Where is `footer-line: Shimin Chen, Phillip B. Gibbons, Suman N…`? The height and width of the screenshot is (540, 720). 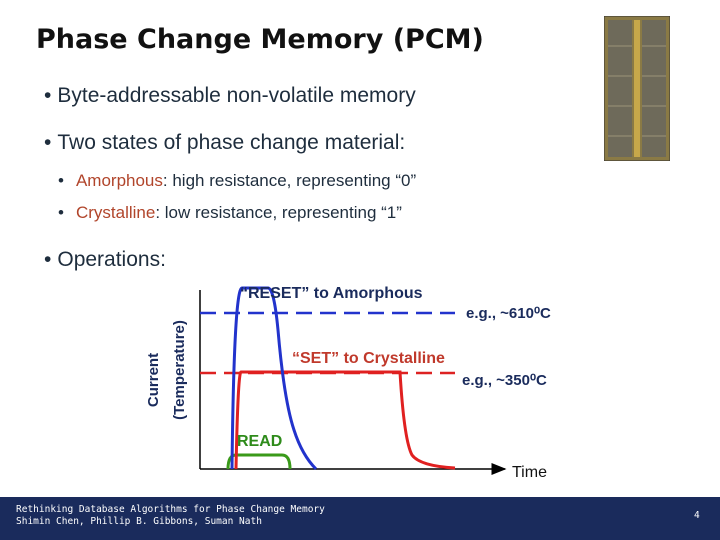
footer-line: Shimin Chen, Phillip B. Gibbons, Suman N… is located at coordinates (139, 521).